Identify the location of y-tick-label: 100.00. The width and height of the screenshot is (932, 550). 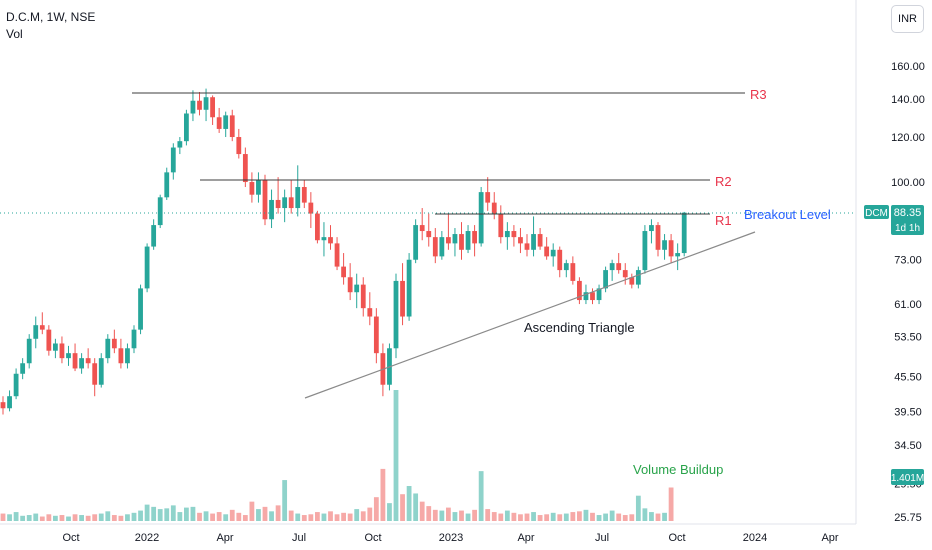
(908, 183).